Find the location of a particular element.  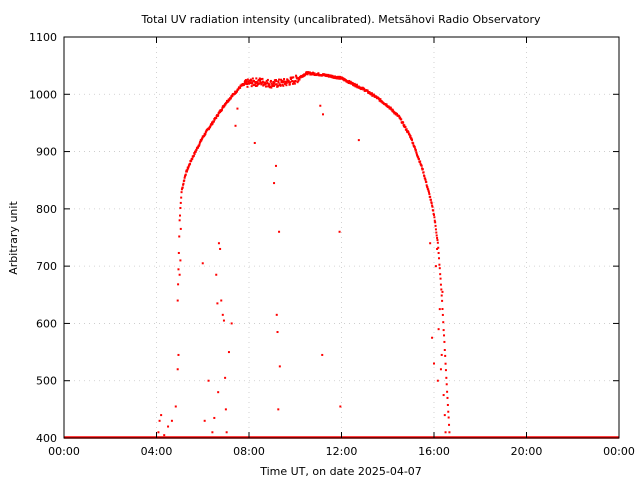

y-tick-label: 800 is located at coordinates (46, 209).